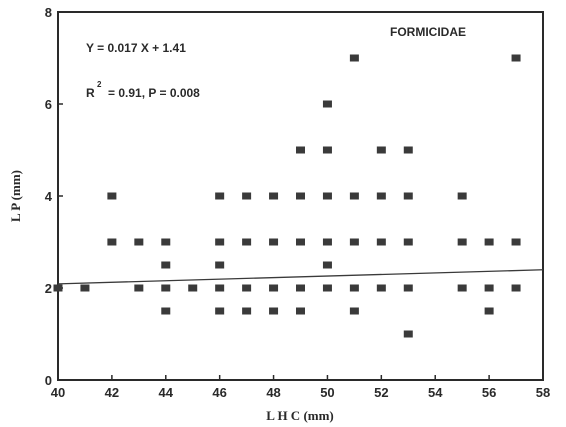 This screenshot has height=427, width=566. Describe the element at coordinates (90, 93) in the screenshot. I see `r-squared-symbol: R` at that location.